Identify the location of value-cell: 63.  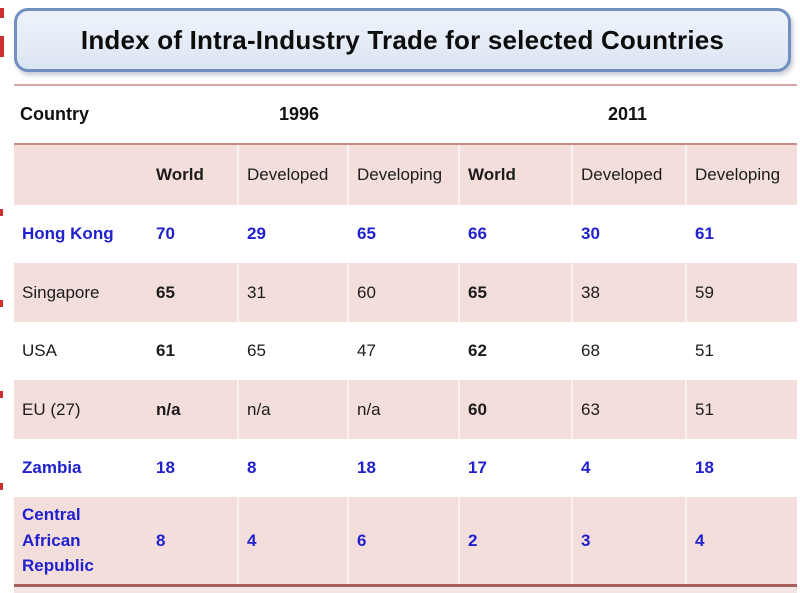
(628, 409).